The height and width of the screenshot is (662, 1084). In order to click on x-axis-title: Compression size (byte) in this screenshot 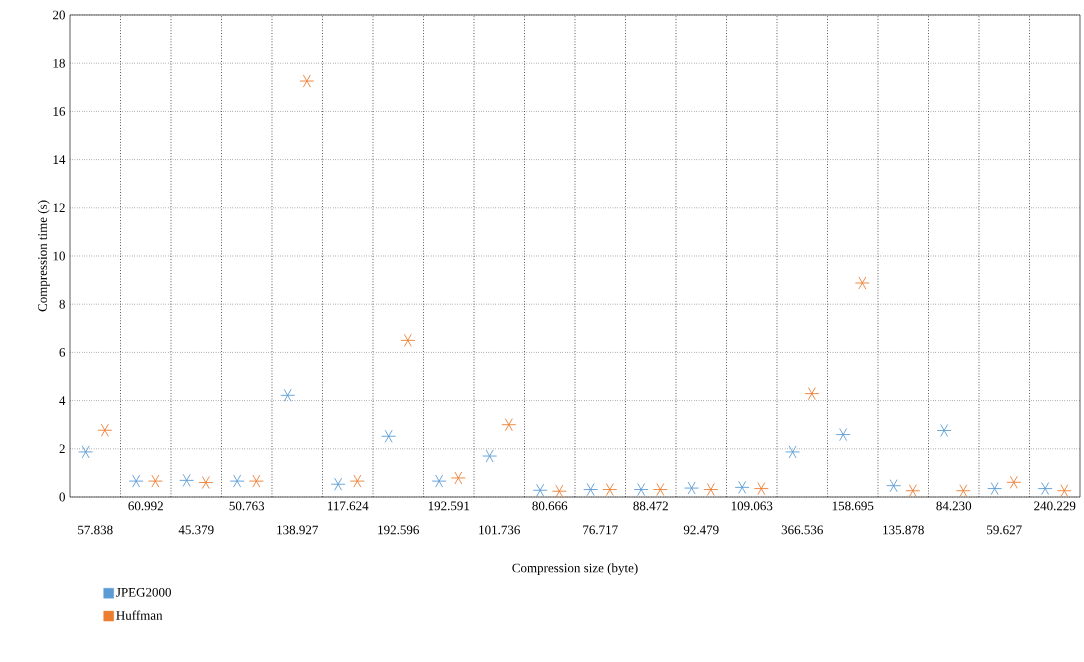, I will do `click(575, 569)`.